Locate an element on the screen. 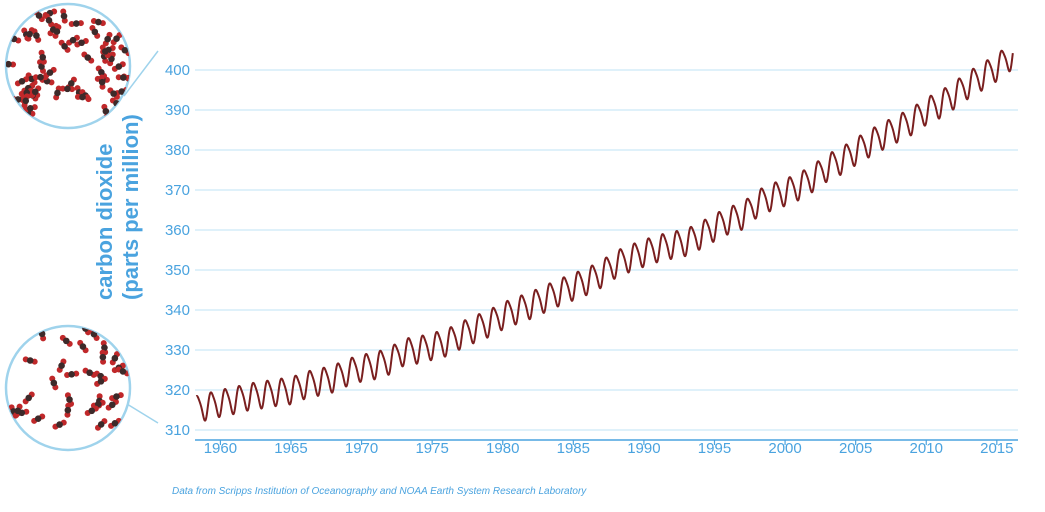 The height and width of the screenshot is (512, 1045). y-tick-label-330: 330 is located at coordinates (177, 350).